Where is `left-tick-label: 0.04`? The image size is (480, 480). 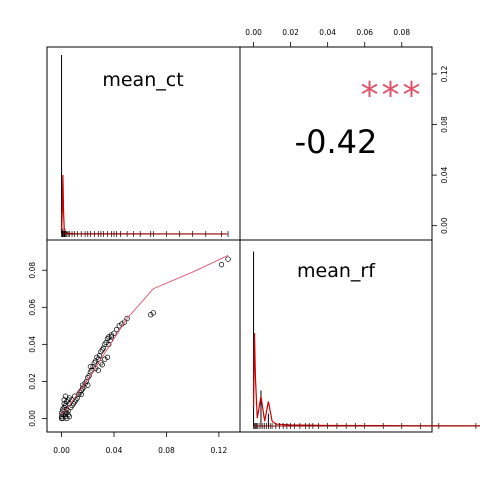 left-tick-label: 0.04 is located at coordinates (32, 344).